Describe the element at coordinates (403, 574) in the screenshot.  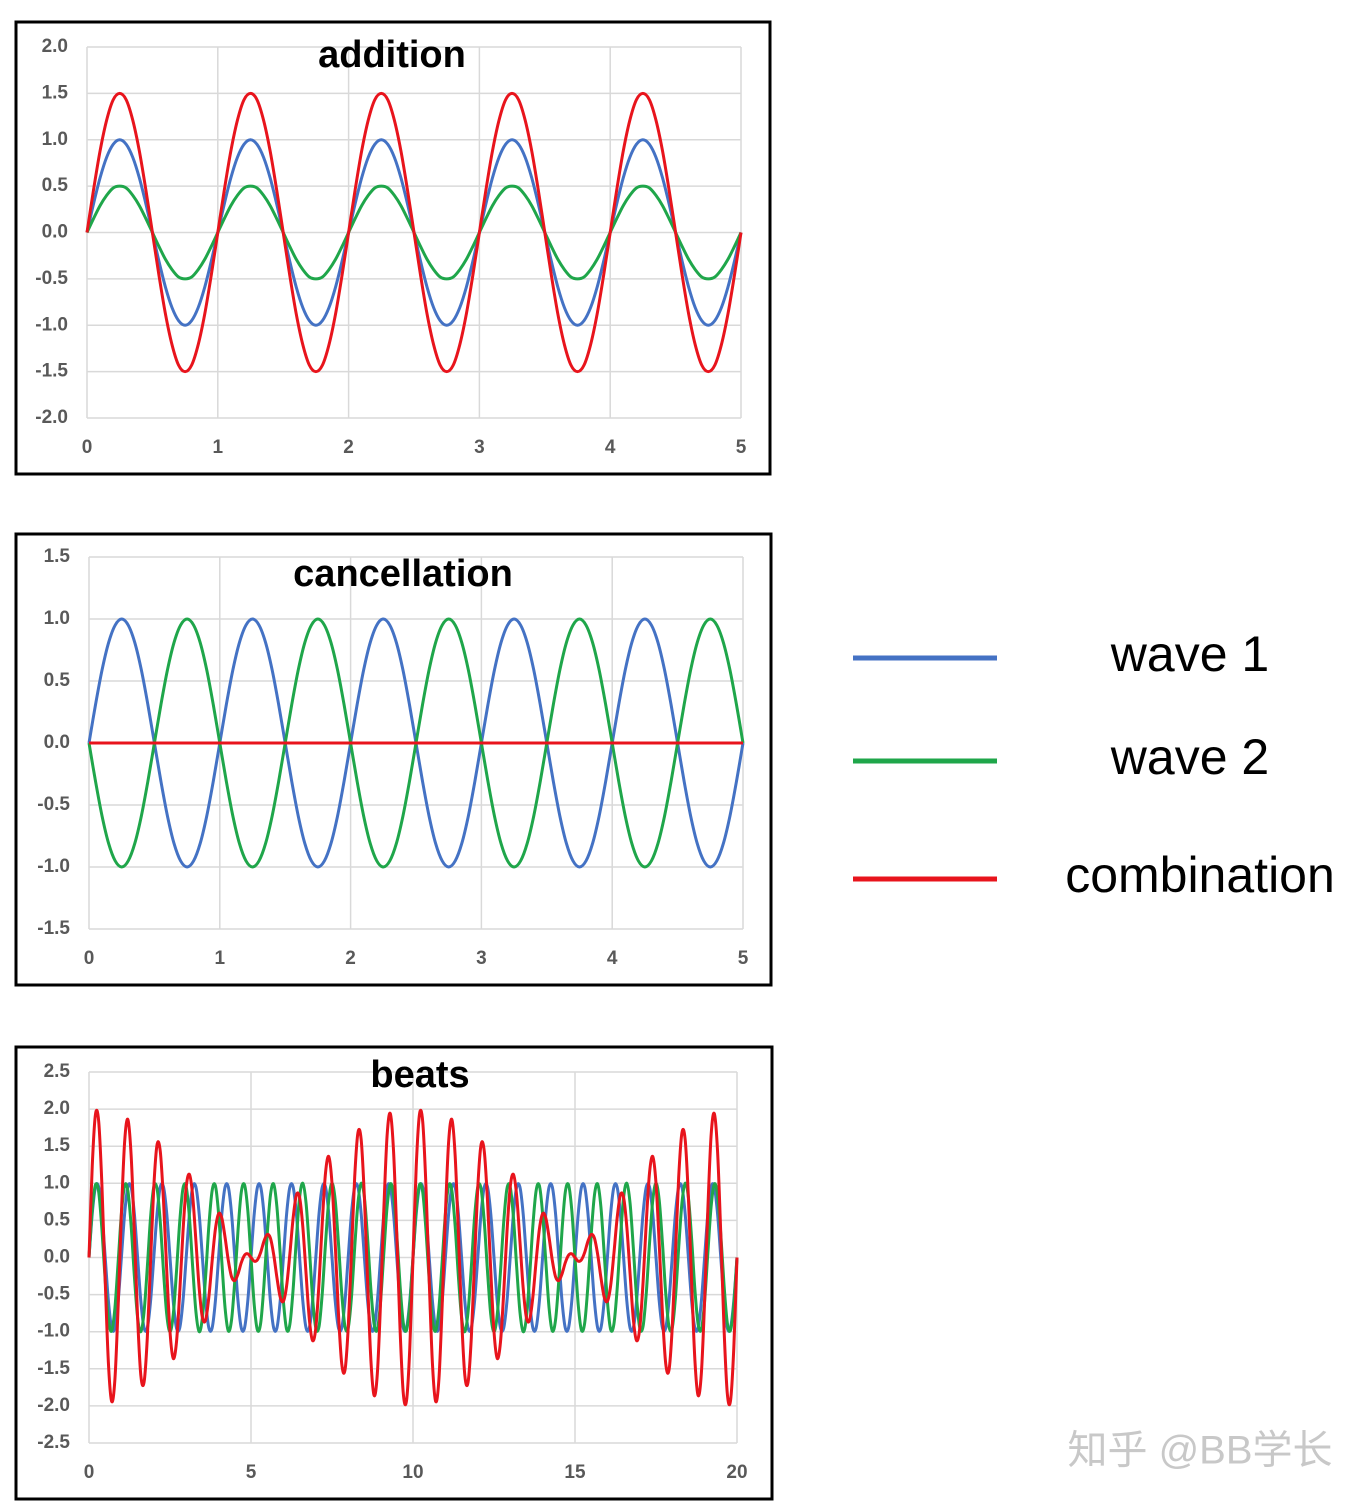
I see `chart-title: cancellation` at that location.